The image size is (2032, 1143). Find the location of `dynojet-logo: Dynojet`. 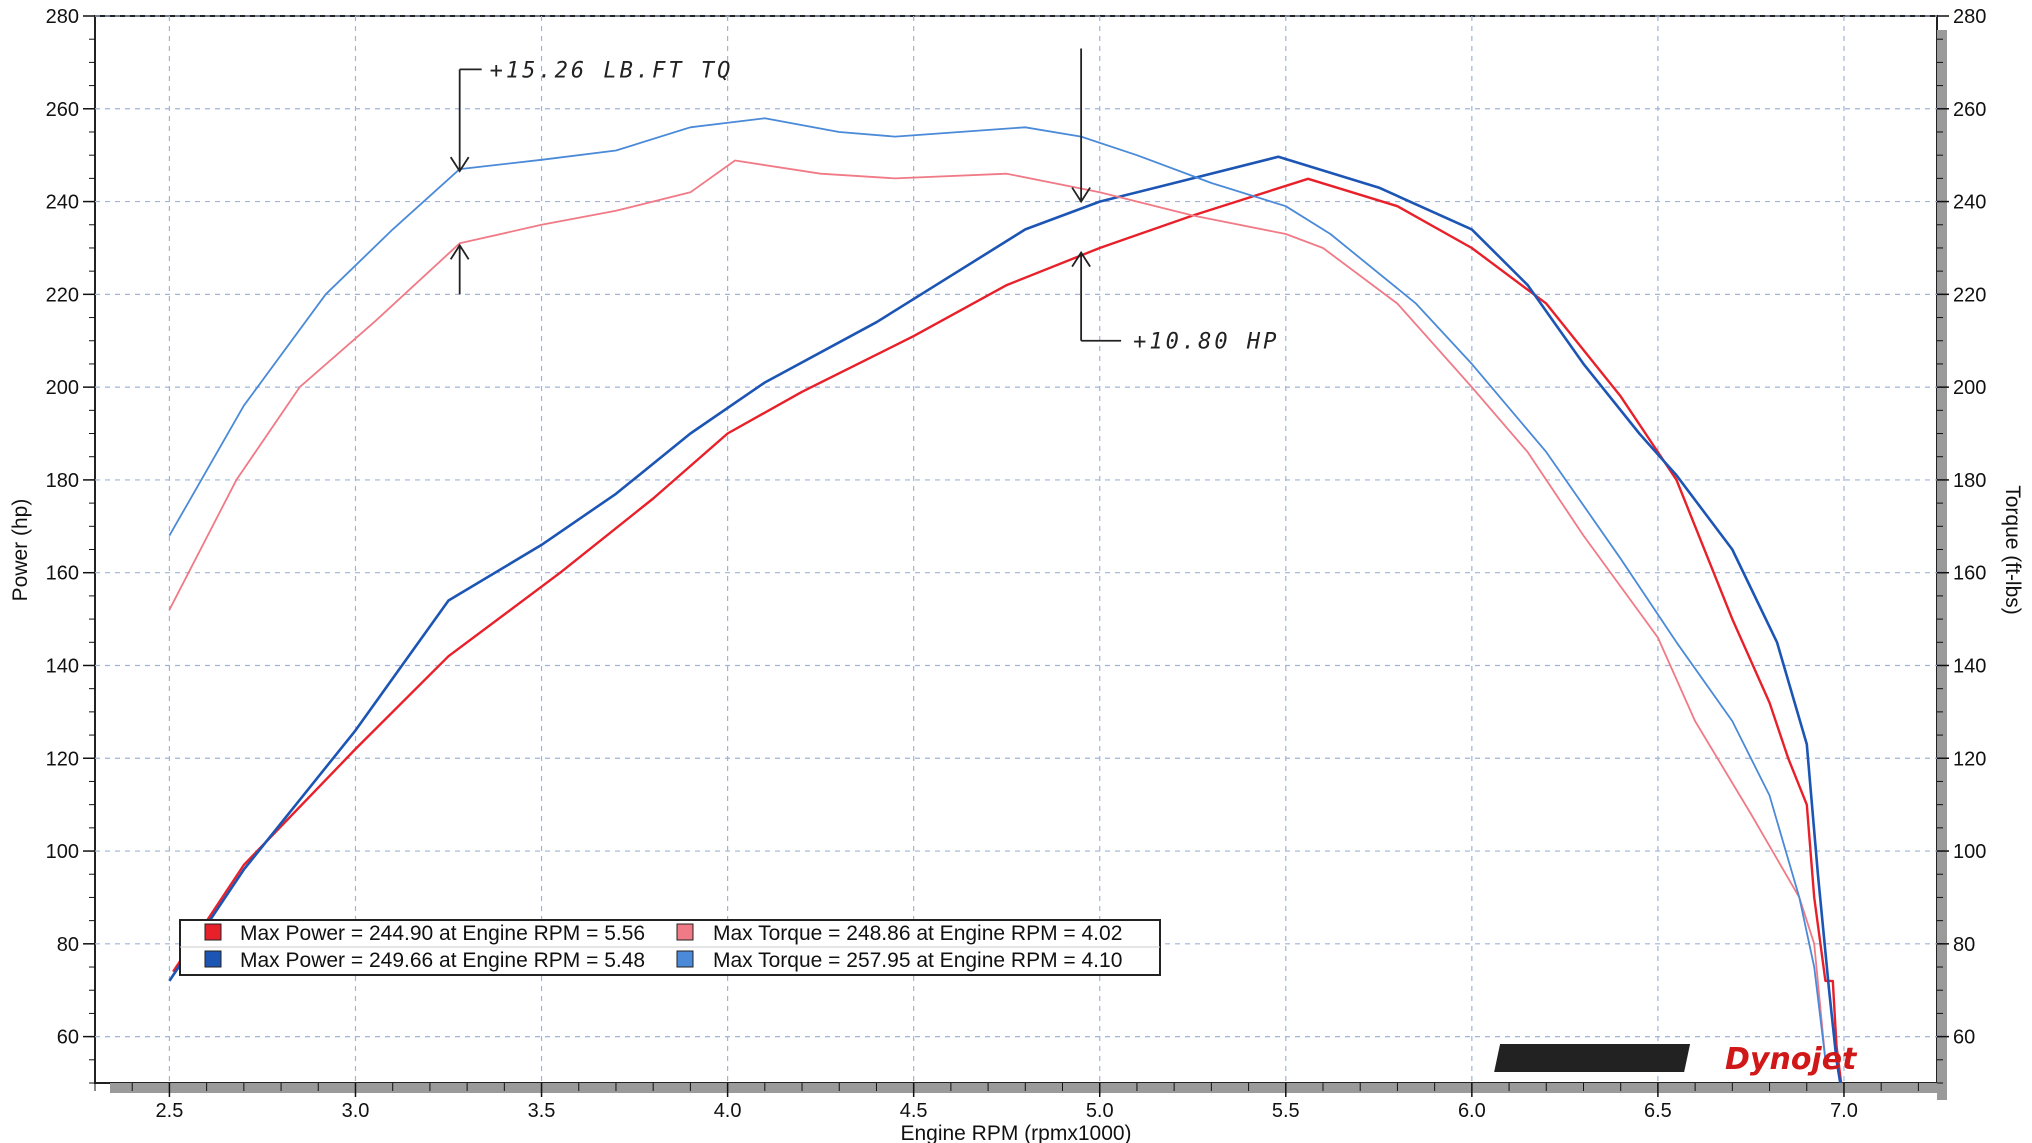

dynojet-logo: Dynojet is located at coordinates (1676, 1059).